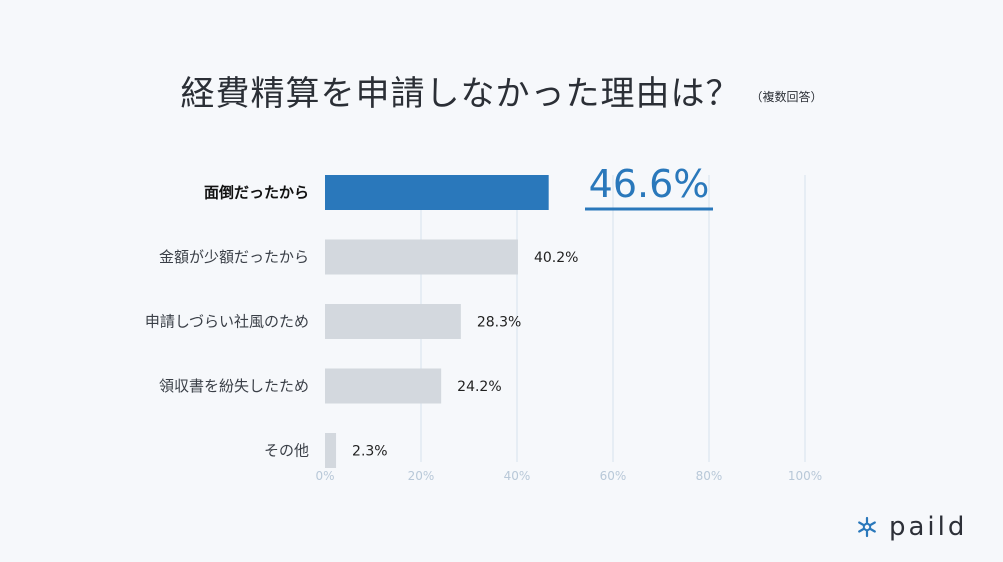 This screenshot has width=1003, height=562. I want to click on value-label: 40.2%, so click(556, 258).